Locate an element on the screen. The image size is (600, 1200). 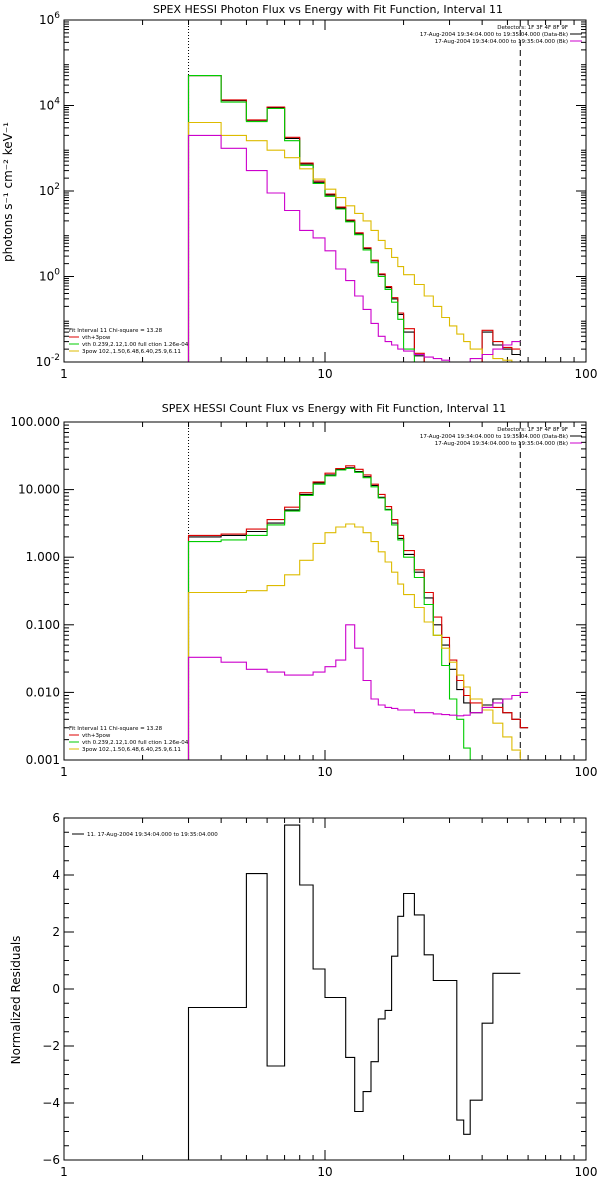
y-tick-label: 10⁰ is located at coordinates (49, 276).